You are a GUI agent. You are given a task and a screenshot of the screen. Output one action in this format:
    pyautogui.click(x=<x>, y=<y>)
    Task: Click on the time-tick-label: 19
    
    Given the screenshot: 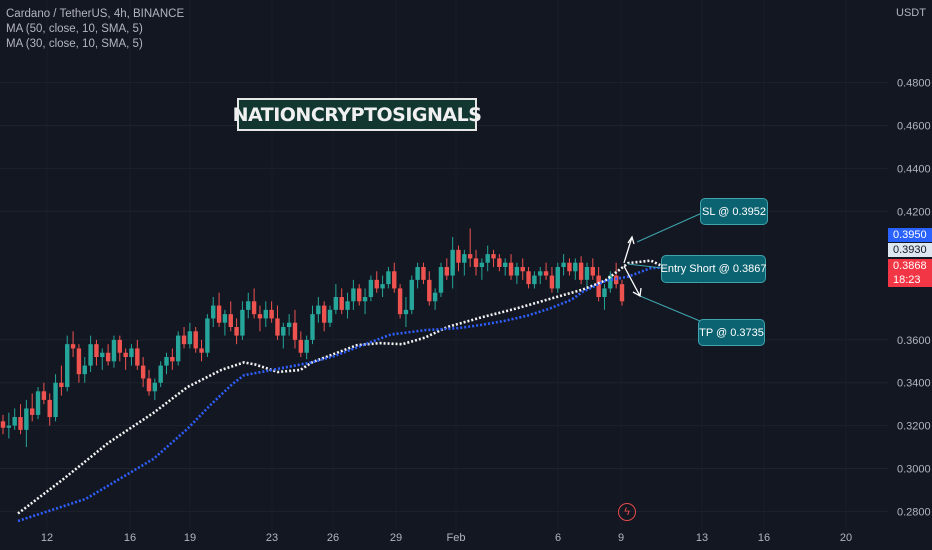 What is the action you would take?
    pyautogui.click(x=190, y=538)
    